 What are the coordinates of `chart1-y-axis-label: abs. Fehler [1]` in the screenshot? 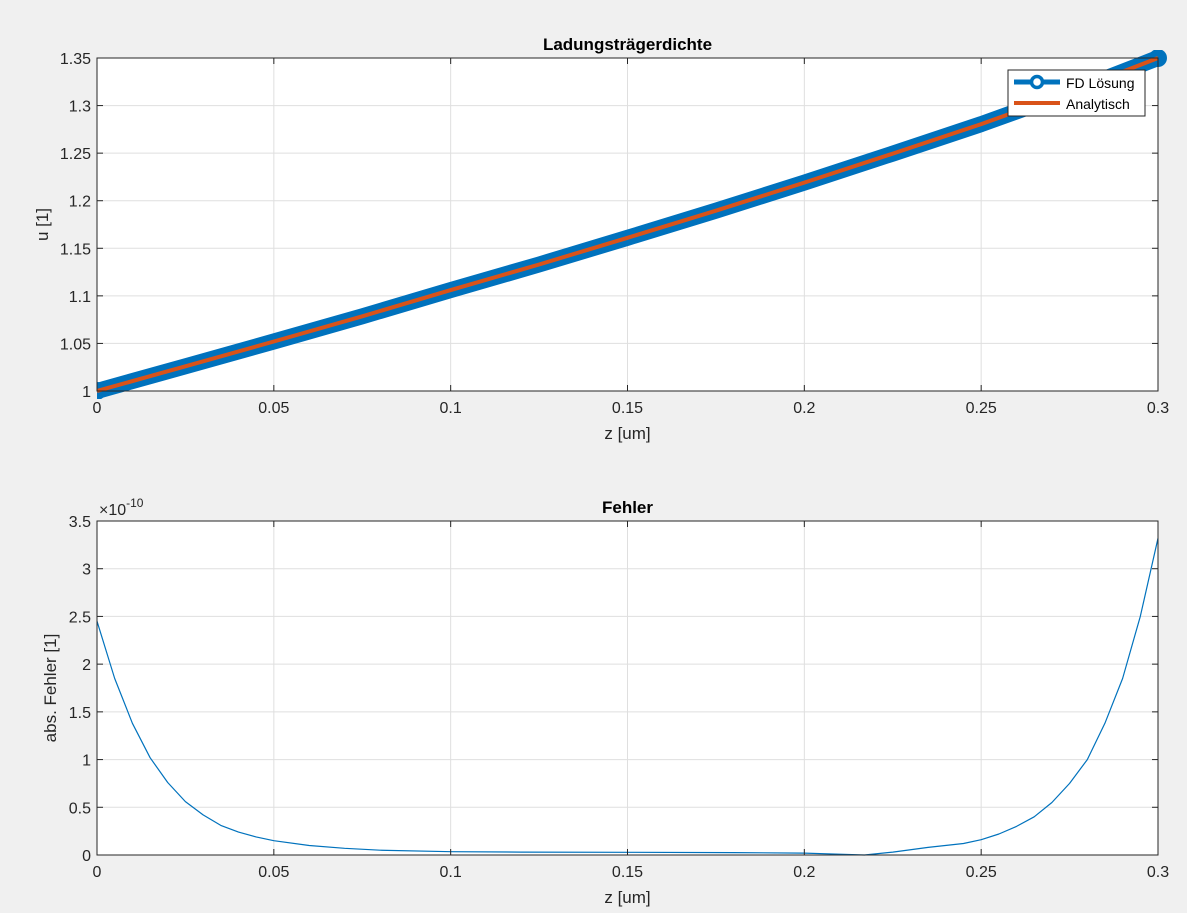 It's located at (50, 688).